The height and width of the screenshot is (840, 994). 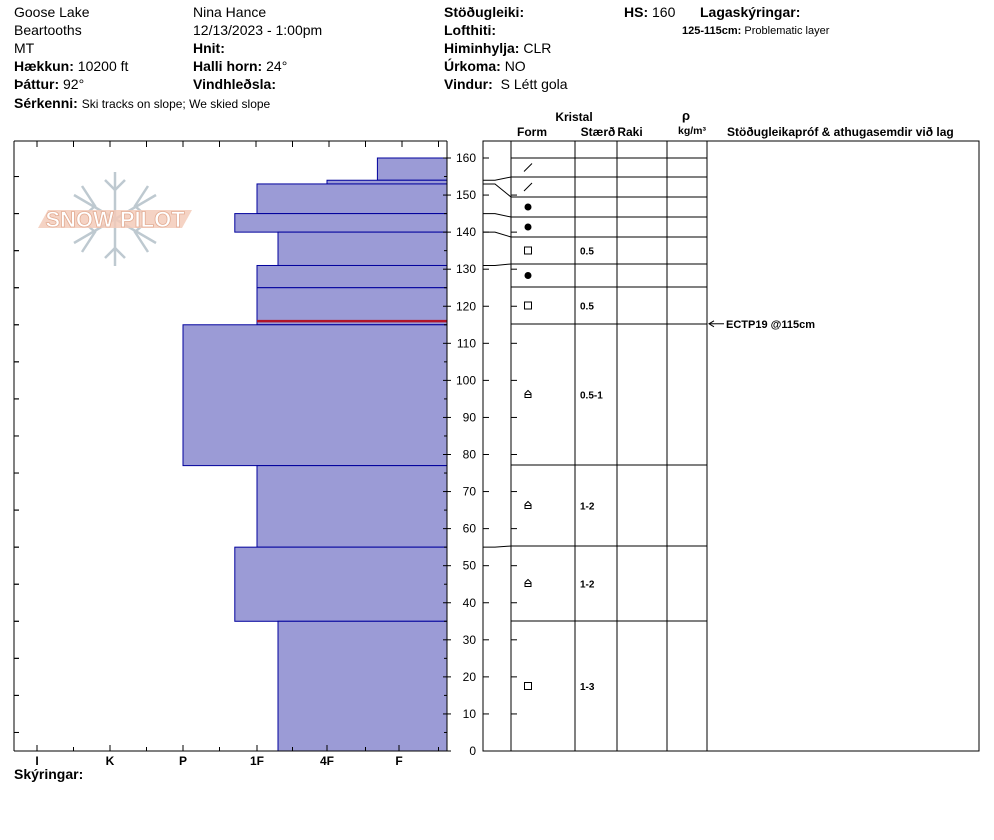 I want to click on slope: Halli horn: 24°, so click(x=240, y=66).